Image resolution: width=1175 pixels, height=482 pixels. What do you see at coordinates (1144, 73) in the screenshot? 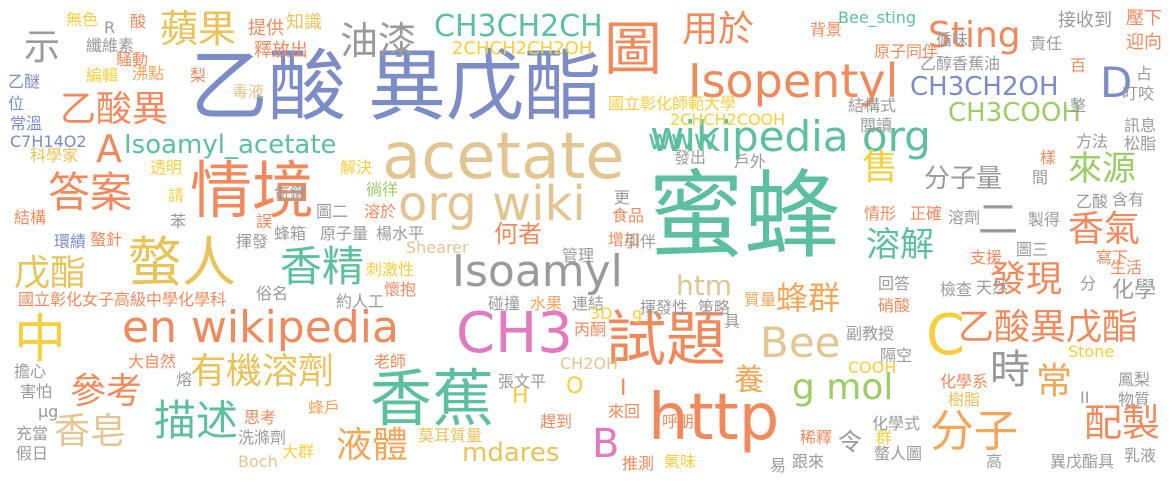
I see `cloud-word: 占` at bounding box center [1144, 73].